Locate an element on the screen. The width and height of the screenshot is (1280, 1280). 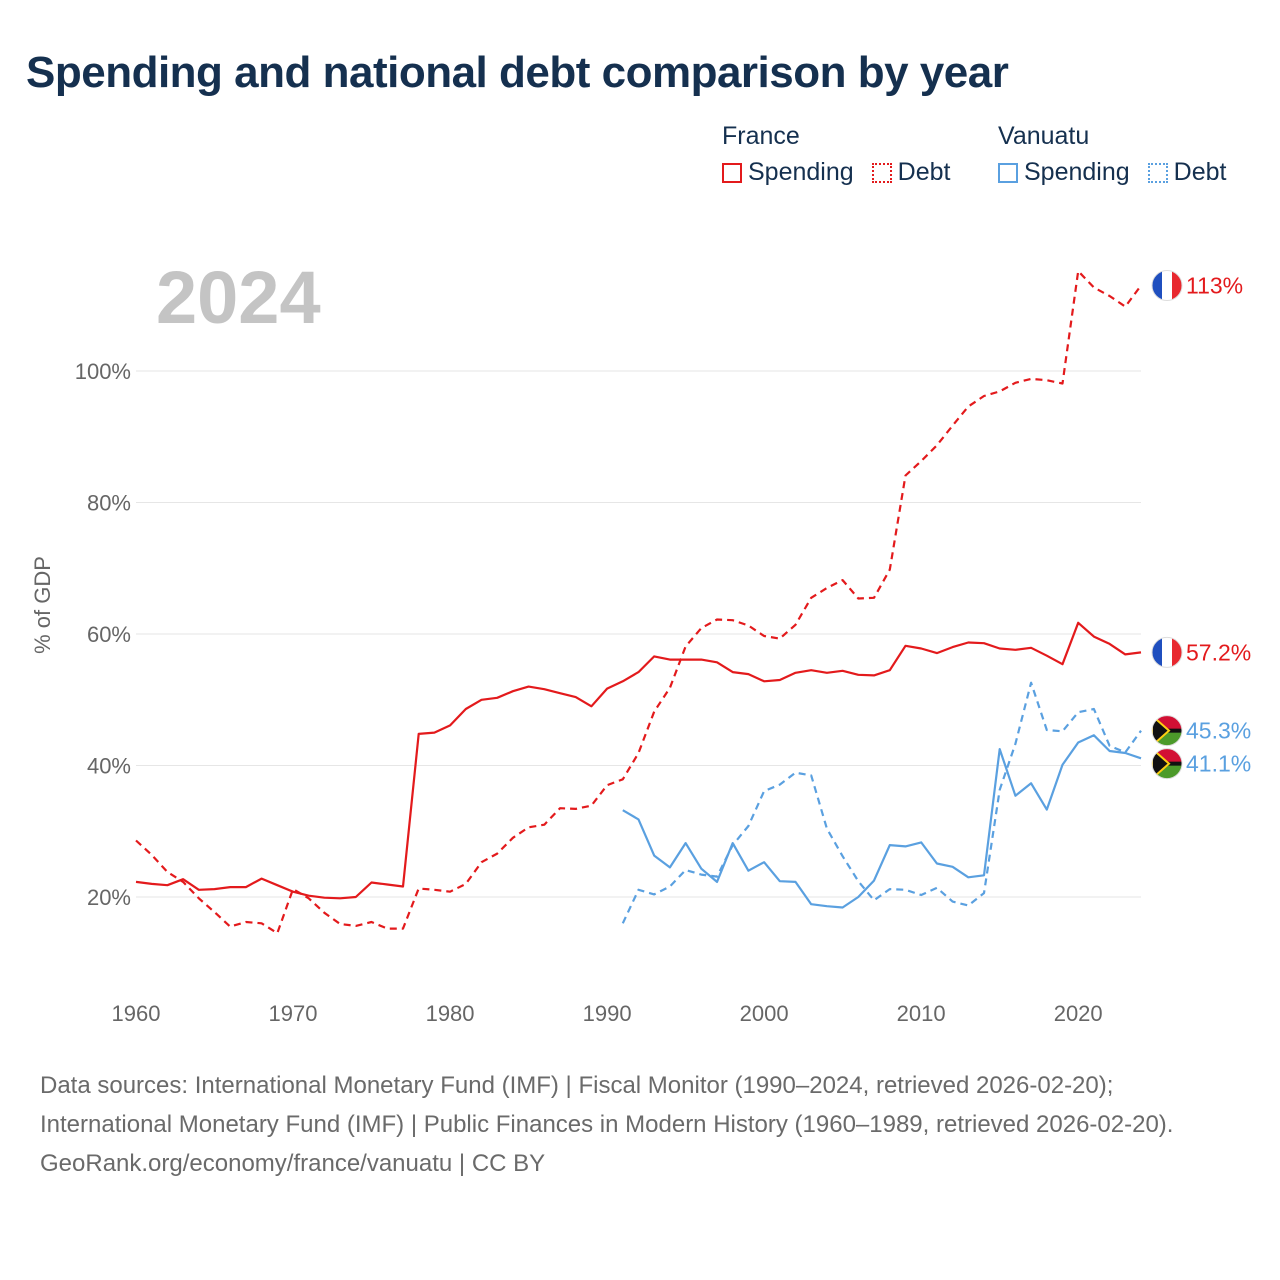
legend-item-france-spending: Spending is located at coordinates (788, 172).